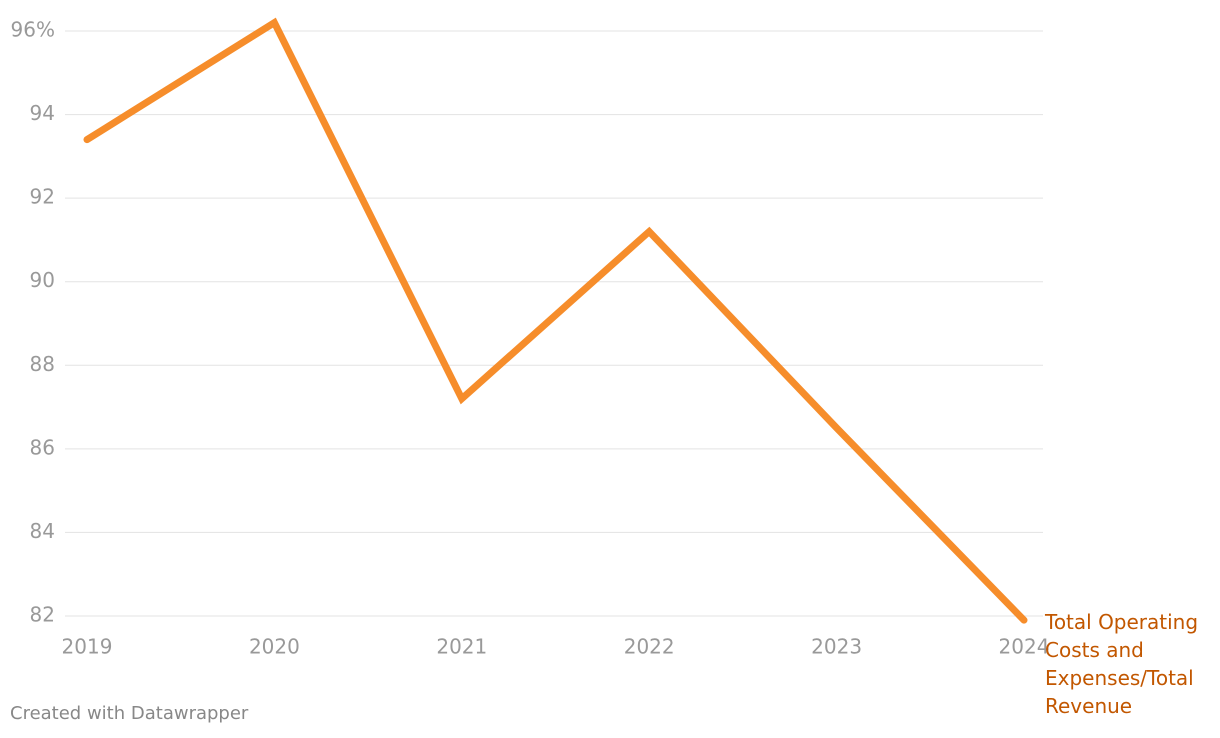 The width and height of the screenshot is (1220, 738). Describe the element at coordinates (1024, 647) in the screenshot. I see `x-tick-label: 2024` at that location.